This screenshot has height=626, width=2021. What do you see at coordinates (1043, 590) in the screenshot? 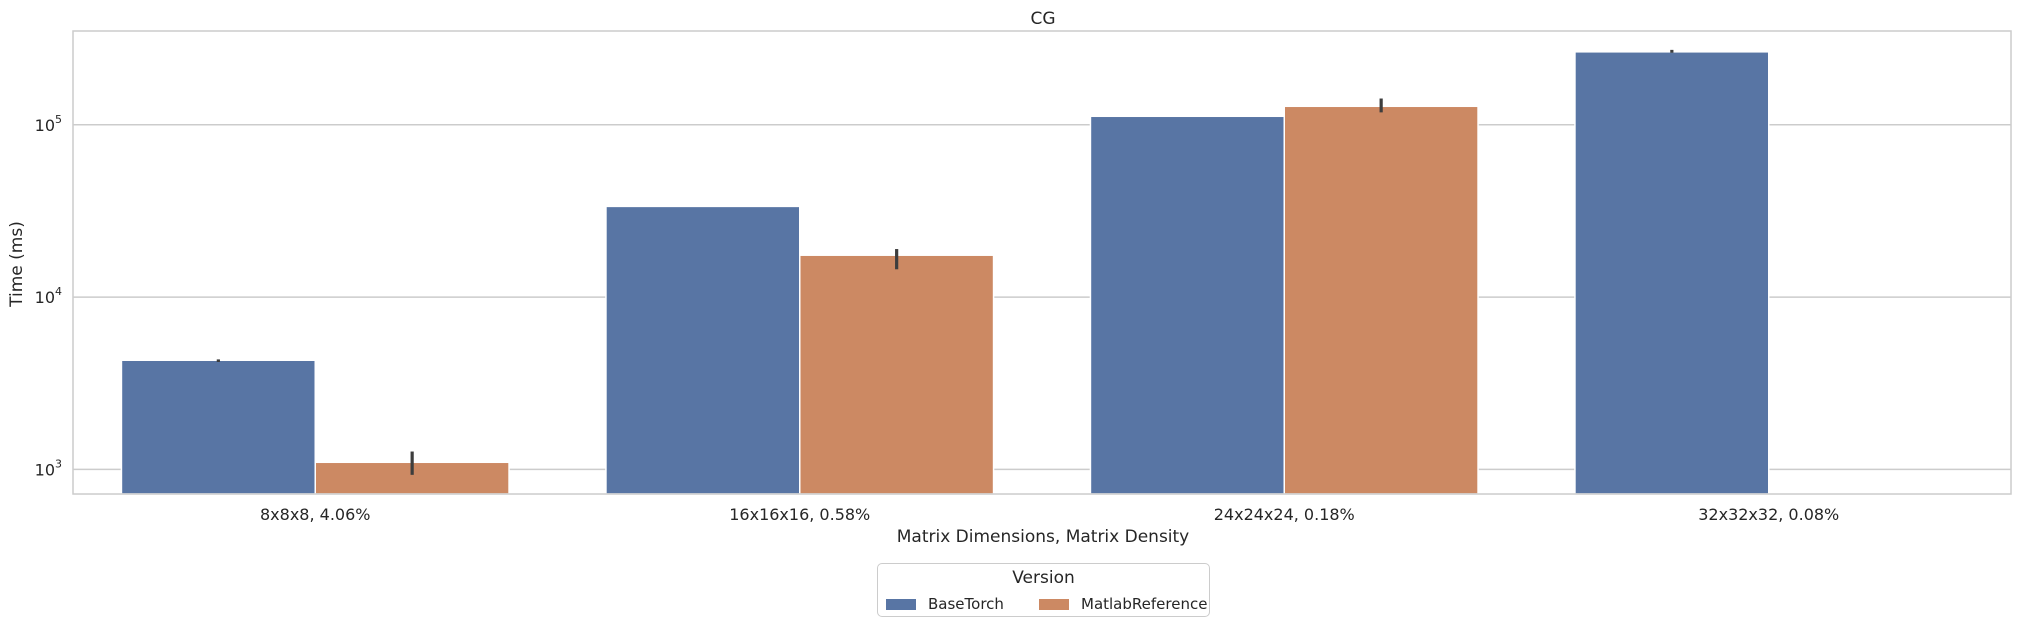
I see `legend: Version BaseTorch MatlabReference` at bounding box center [1043, 590].